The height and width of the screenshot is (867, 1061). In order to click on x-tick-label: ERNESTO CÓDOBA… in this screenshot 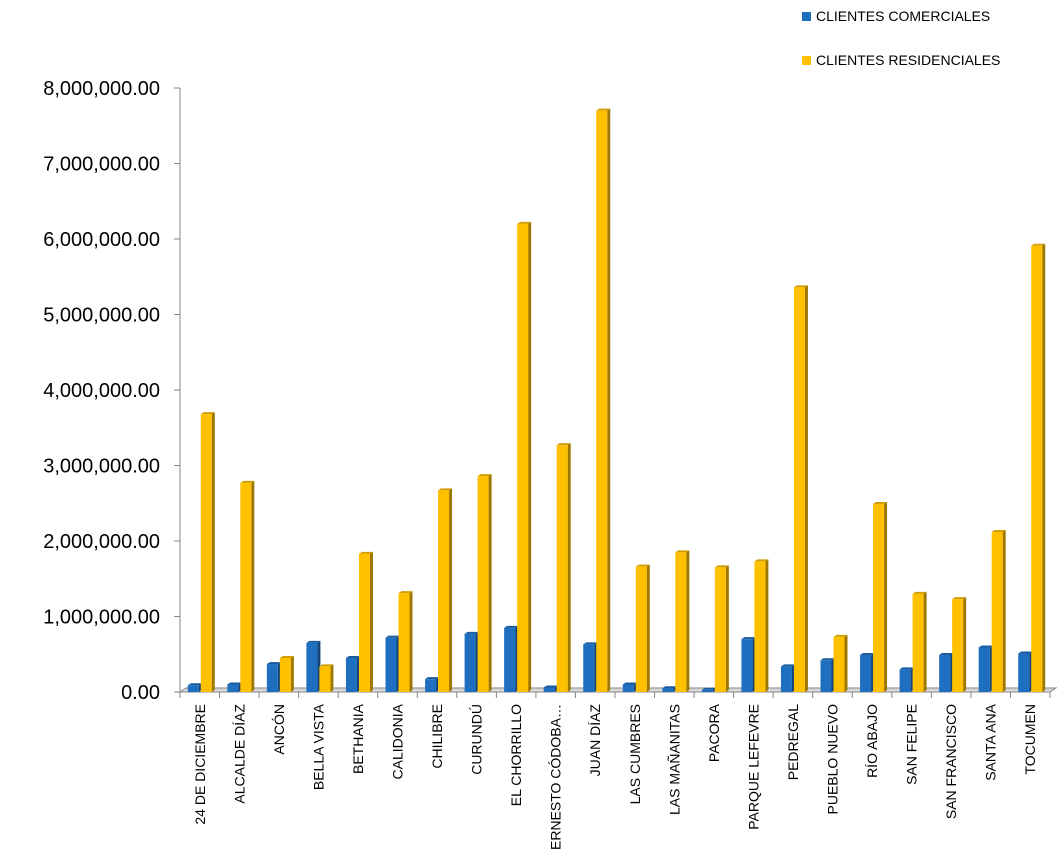, I will do `click(556, 777)`.